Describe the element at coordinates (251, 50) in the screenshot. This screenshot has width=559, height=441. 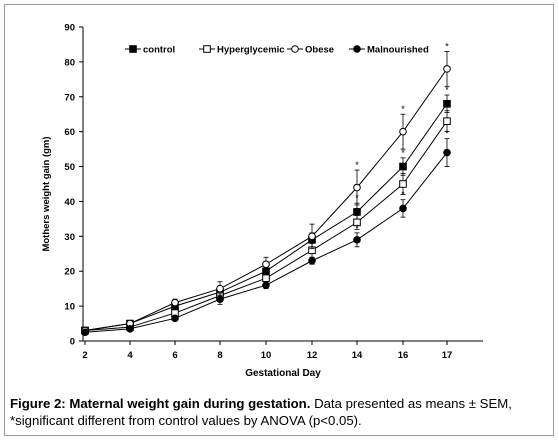
I see `legend-label: Hyperglycemic` at that location.